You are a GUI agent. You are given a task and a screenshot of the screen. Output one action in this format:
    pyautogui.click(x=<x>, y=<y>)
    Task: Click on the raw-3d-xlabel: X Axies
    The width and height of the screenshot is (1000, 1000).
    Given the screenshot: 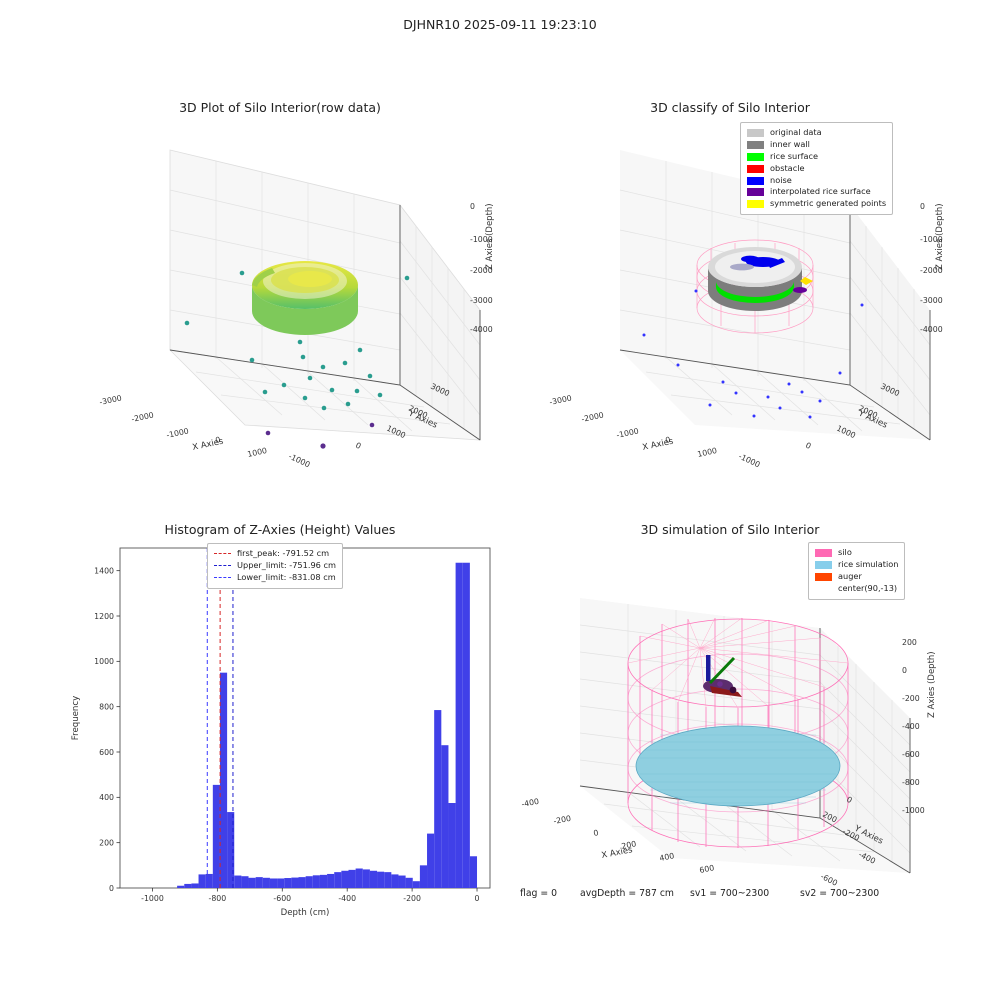 What is the action you would take?
    pyautogui.click(x=208, y=445)
    